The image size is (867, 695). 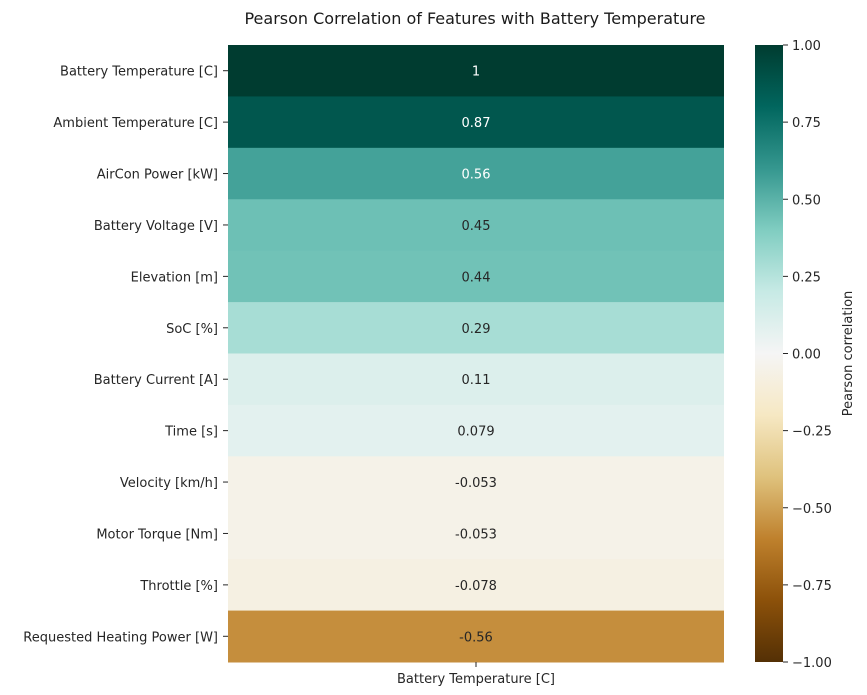 I want to click on cell-annotation: 1, so click(x=476, y=72).